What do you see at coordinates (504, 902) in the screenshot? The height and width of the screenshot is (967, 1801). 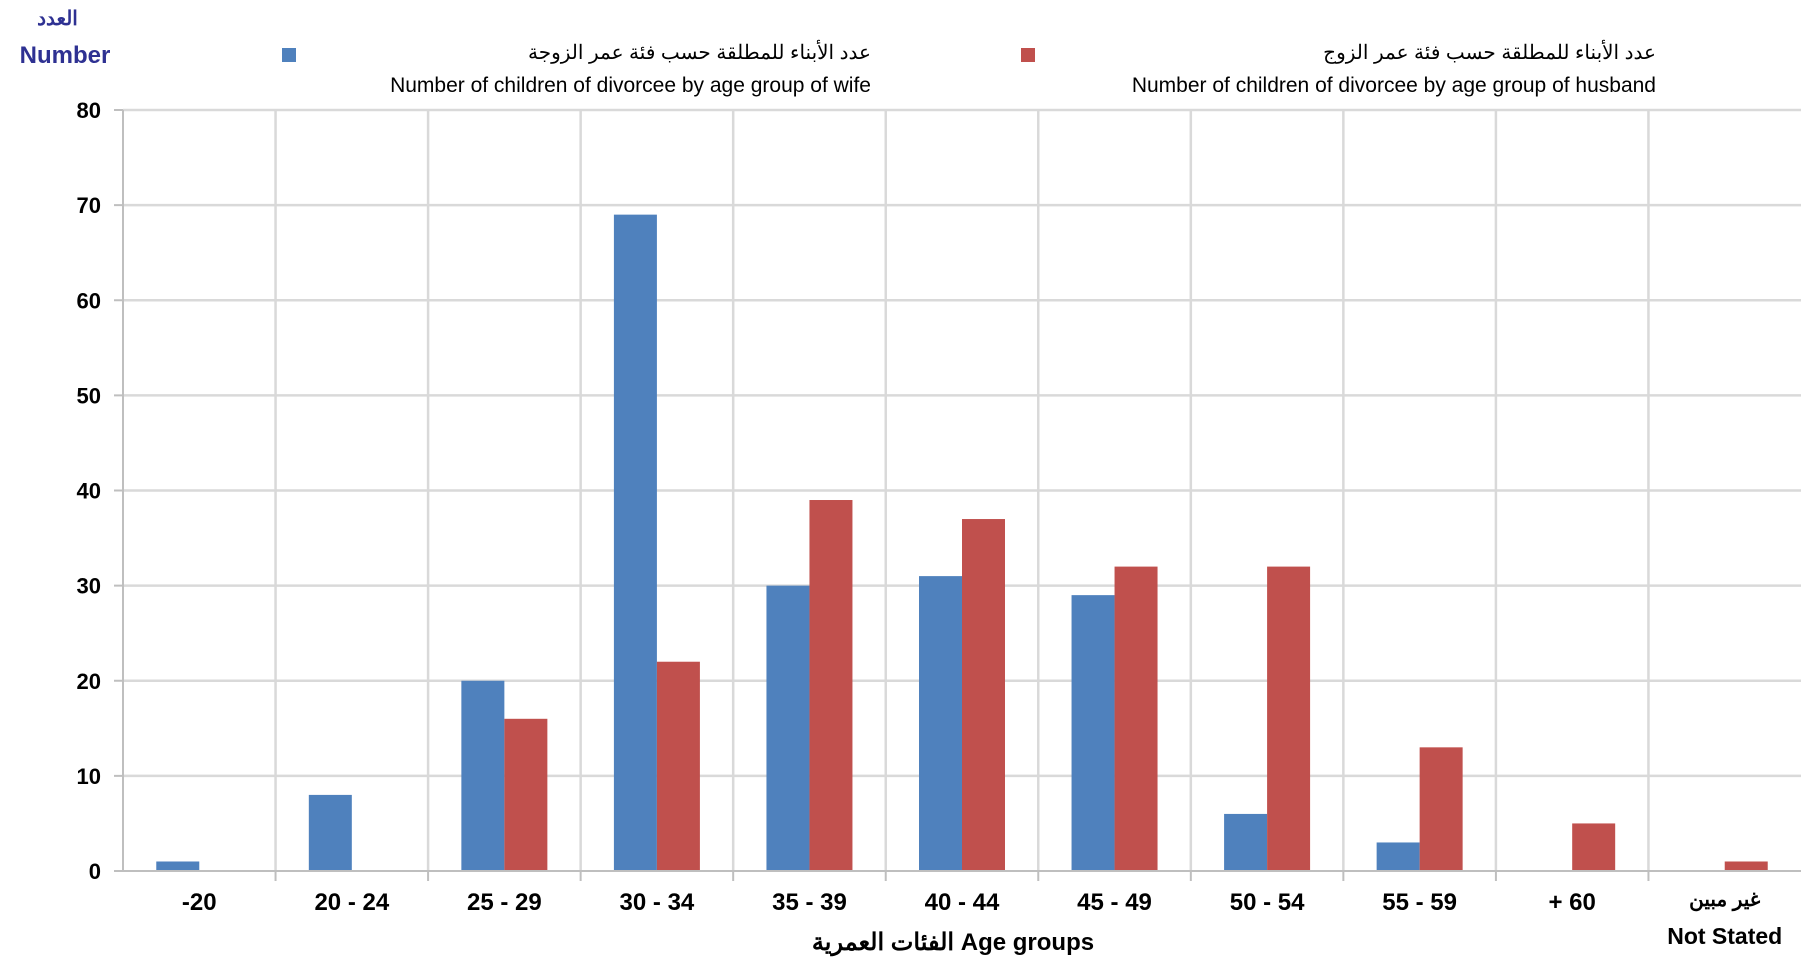 I see `x-tick-label-2: 25 - 29` at bounding box center [504, 902].